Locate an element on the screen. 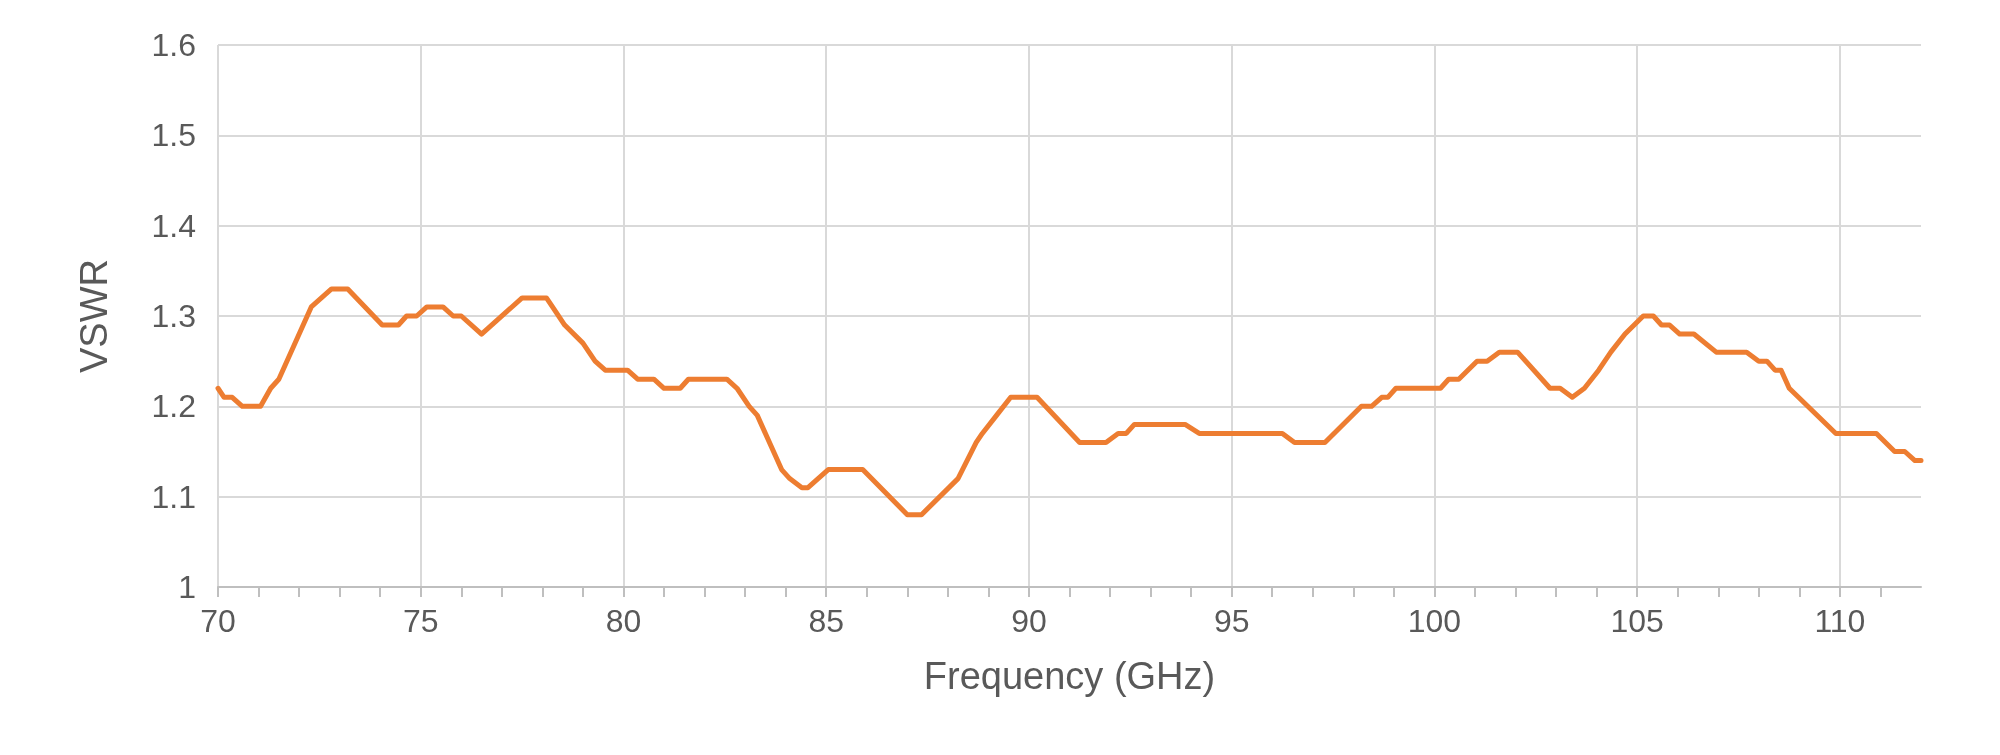 This screenshot has width=2000, height=755. x-tick-label: 105 is located at coordinates (1637, 621).